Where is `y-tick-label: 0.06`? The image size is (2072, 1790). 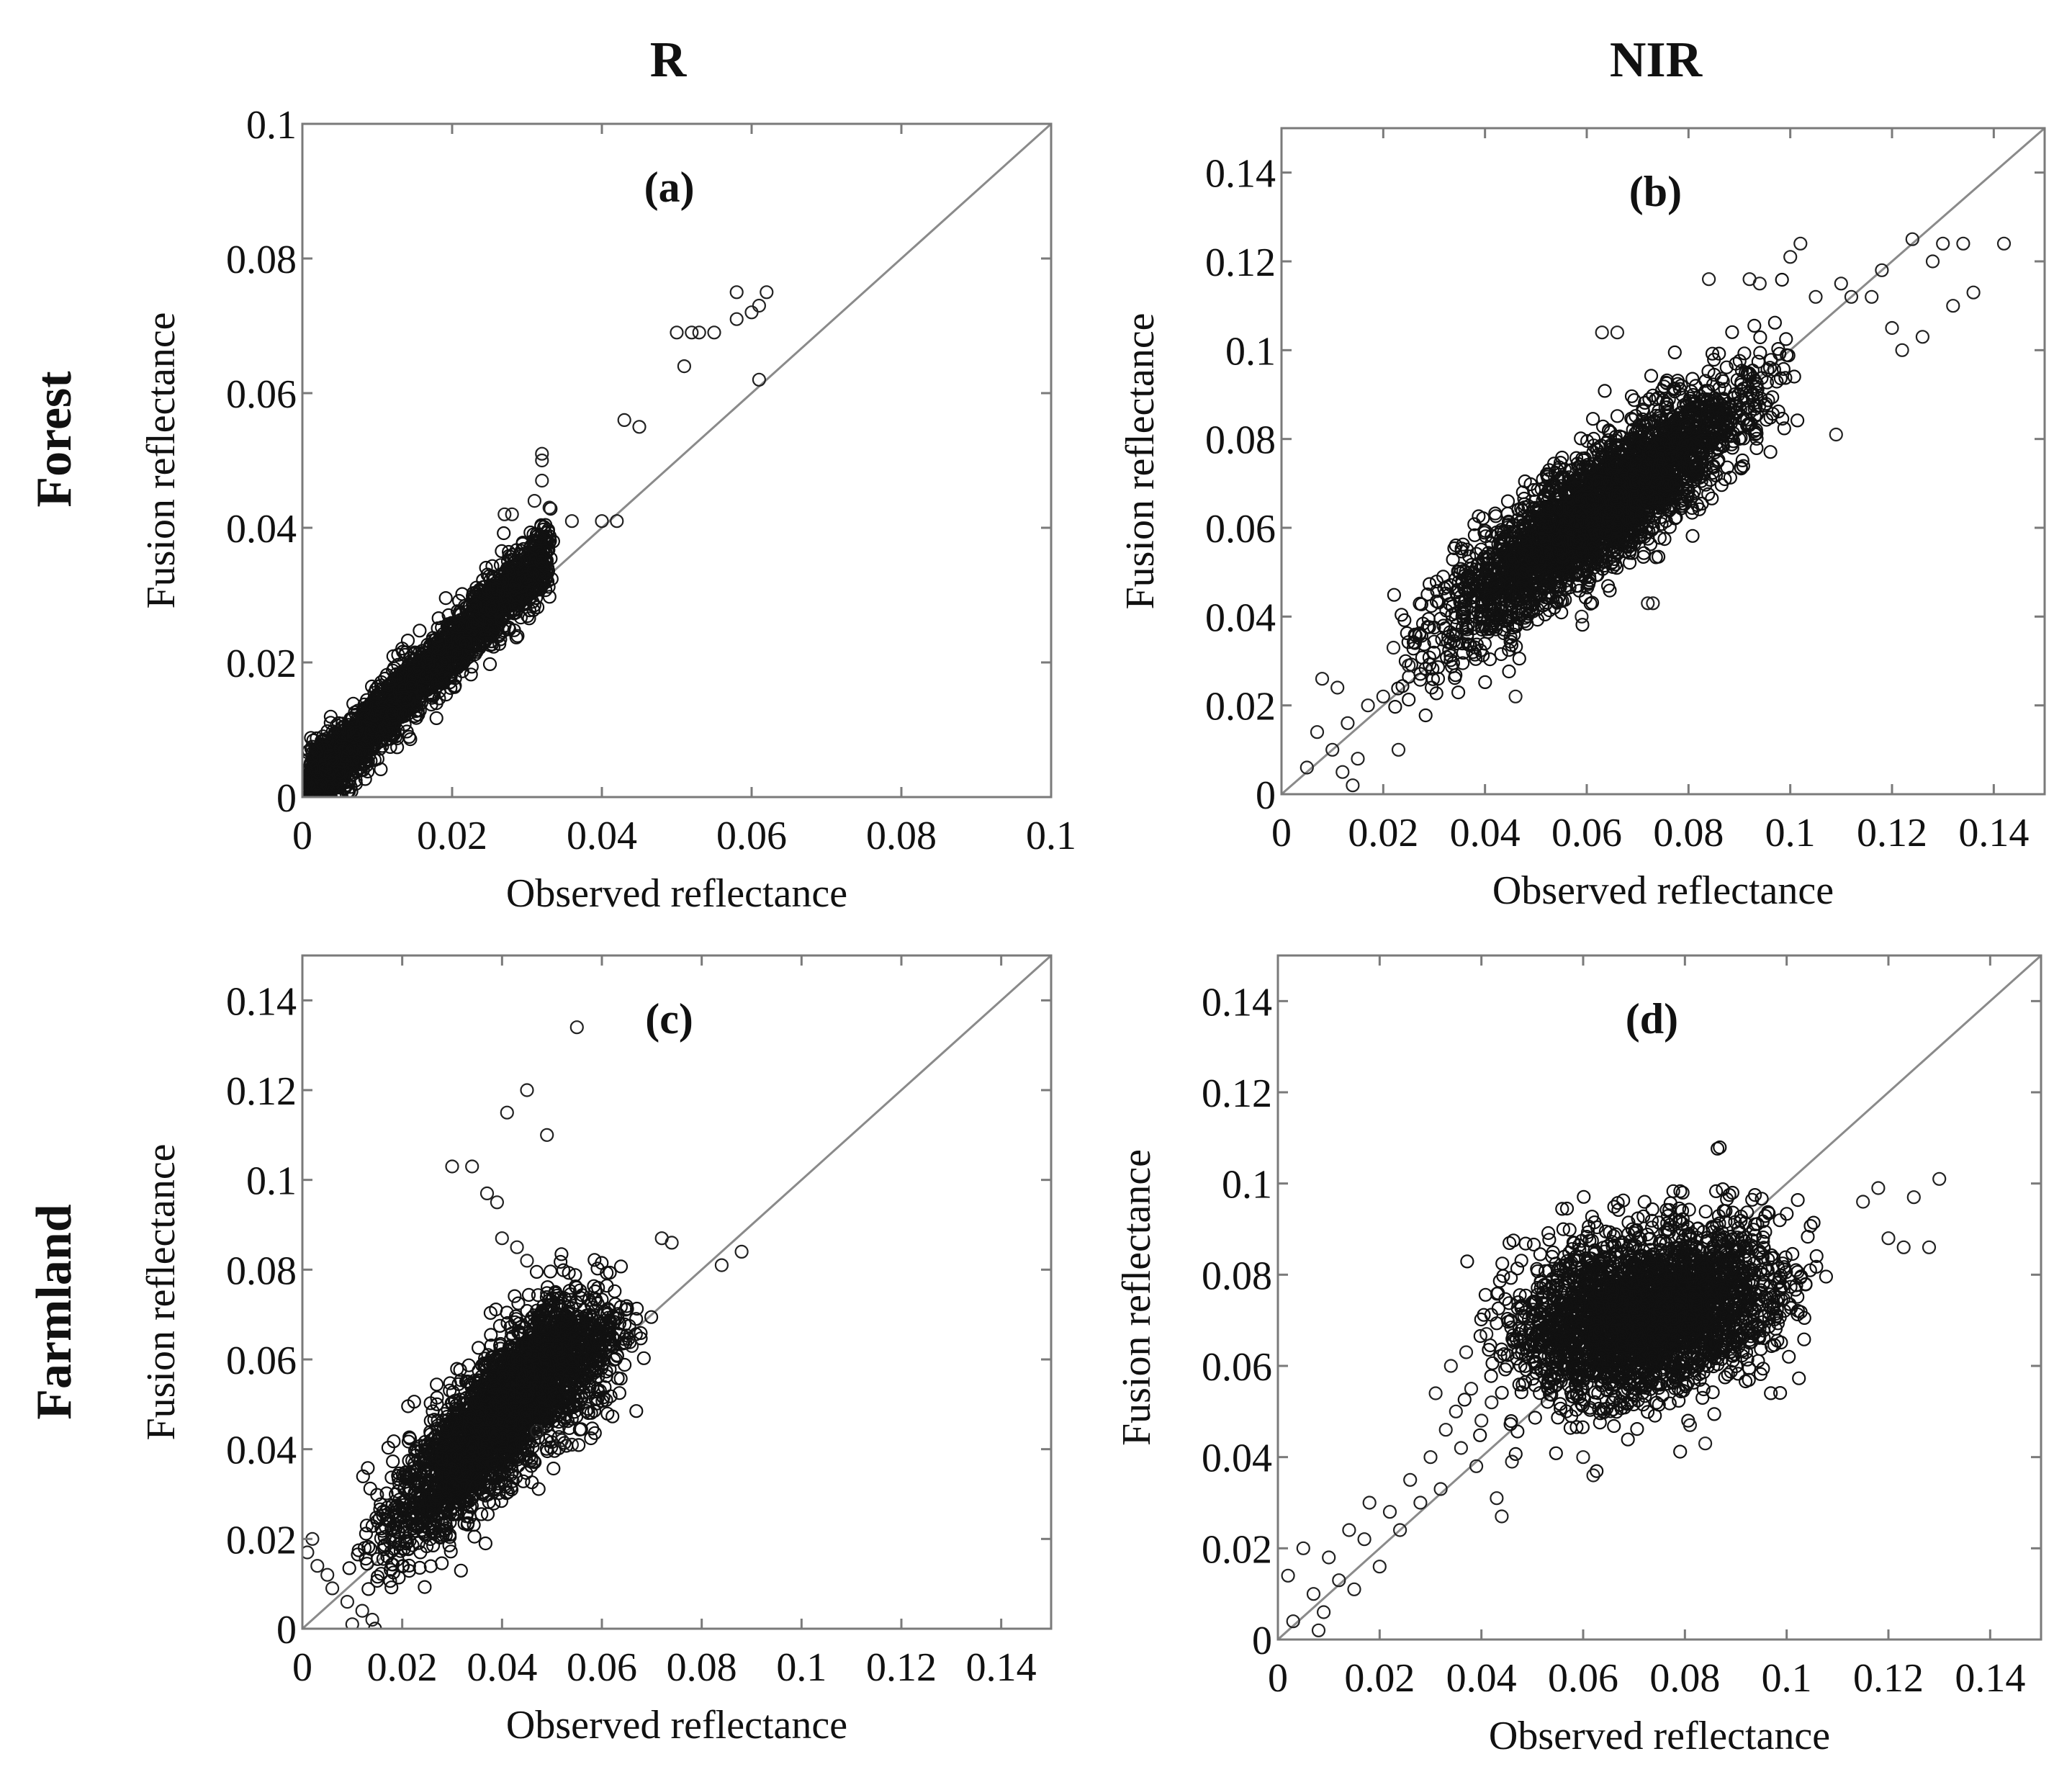
y-tick-label: 0.06 is located at coordinates (261, 394).